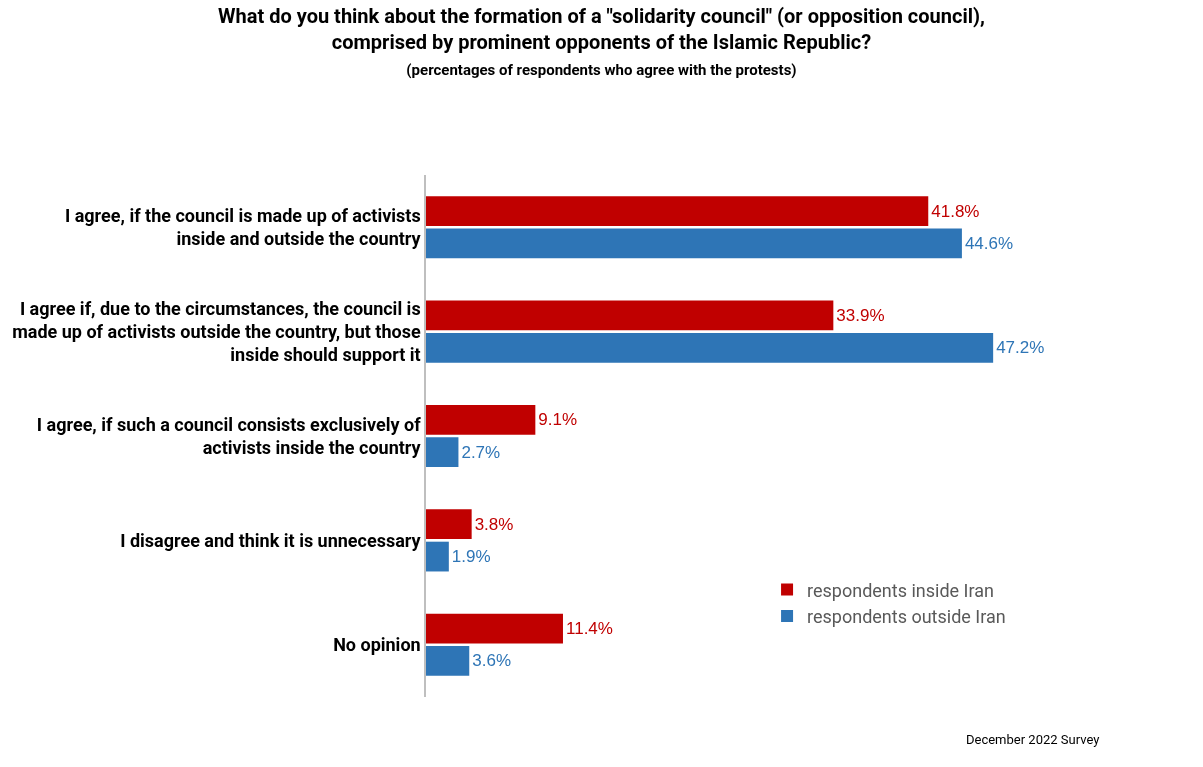 The height and width of the screenshot is (767, 1203). What do you see at coordinates (1020, 348) in the screenshot?
I see `data-label: 47.2%` at bounding box center [1020, 348].